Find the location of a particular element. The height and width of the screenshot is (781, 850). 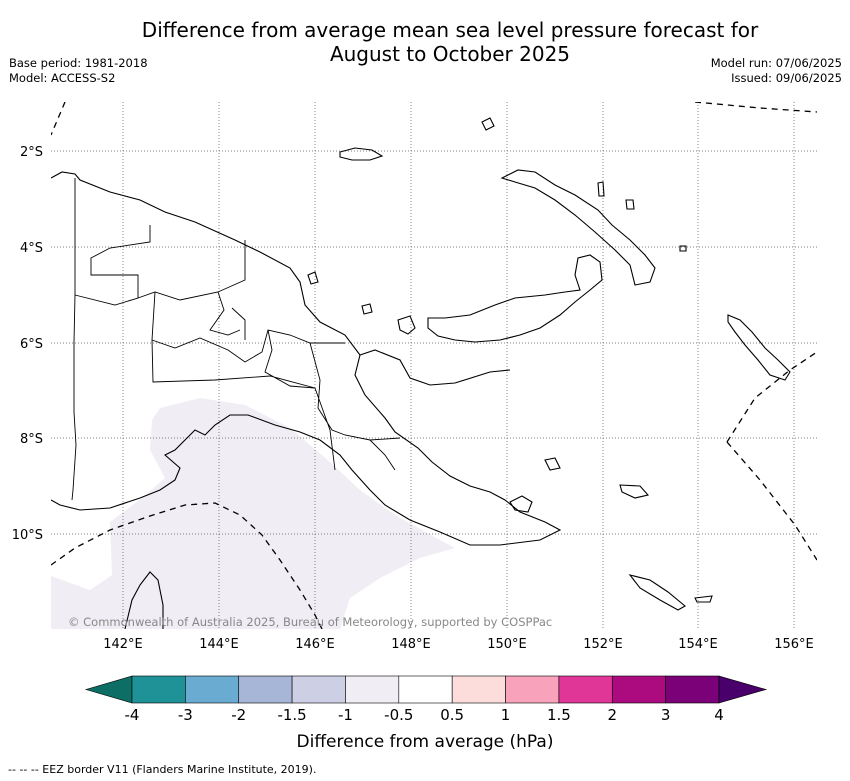

lon-label: 152°E is located at coordinates (603, 644).